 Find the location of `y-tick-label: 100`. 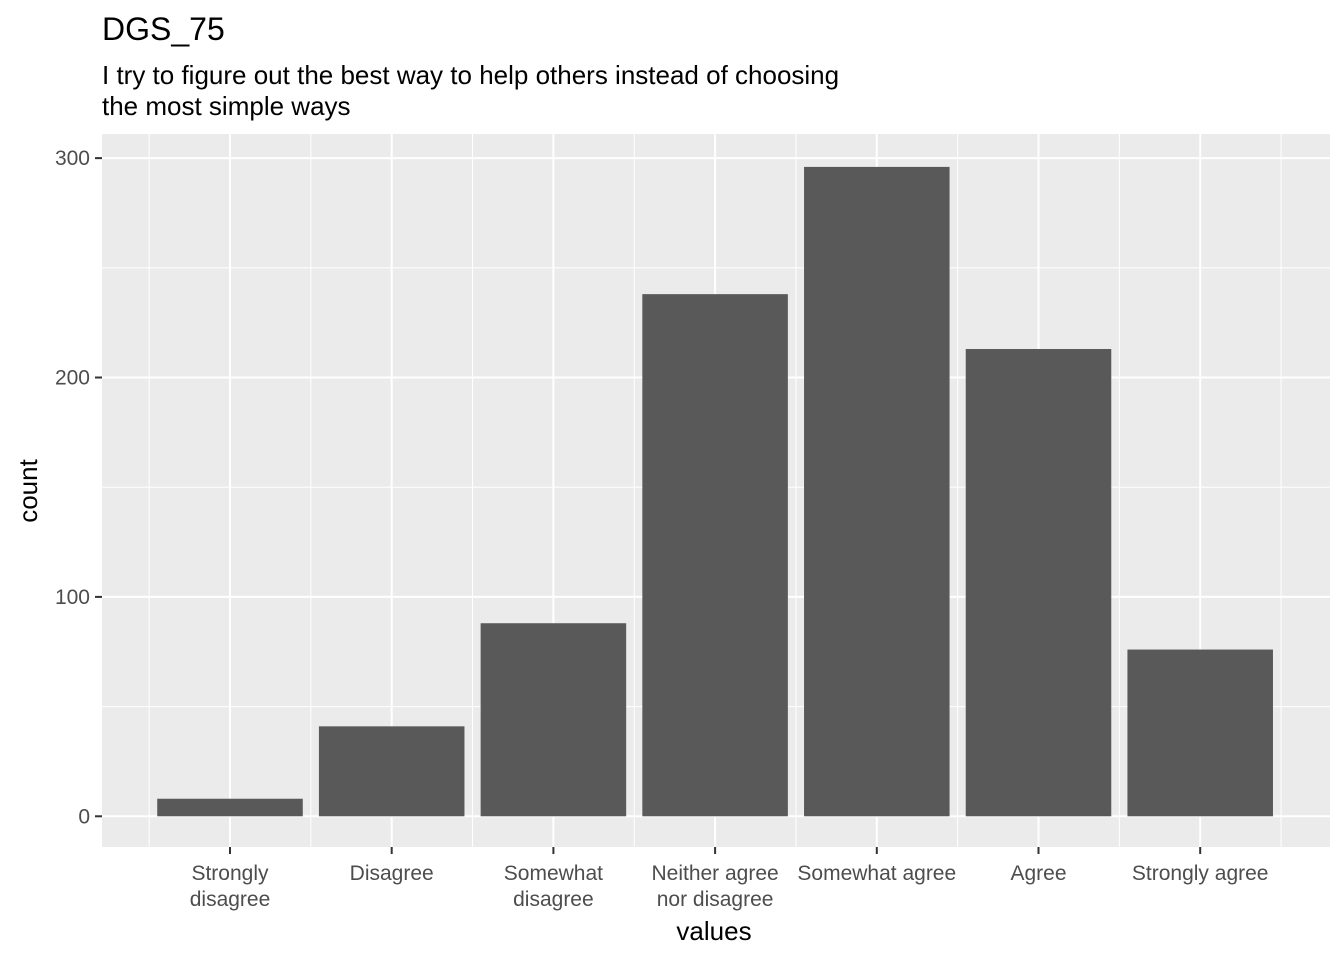

y-tick-label: 100 is located at coordinates (72, 597).